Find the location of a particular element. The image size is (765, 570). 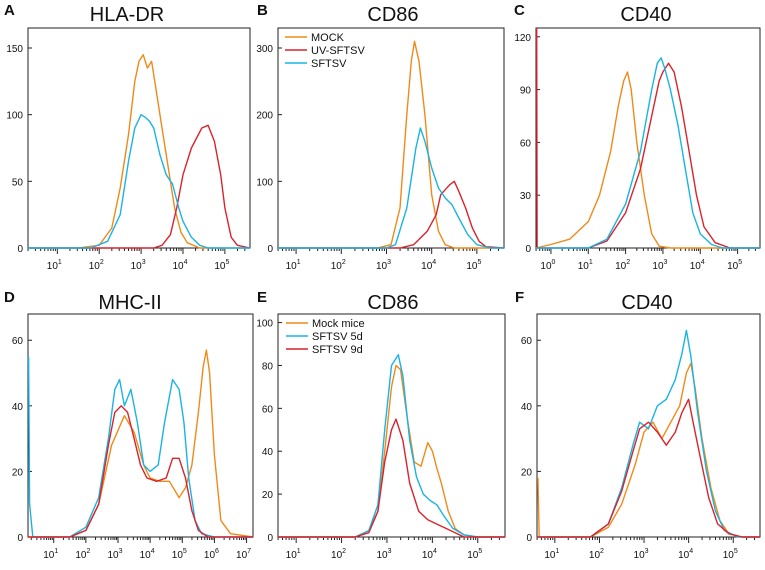

panel-letter: D is located at coordinates (9, 297).